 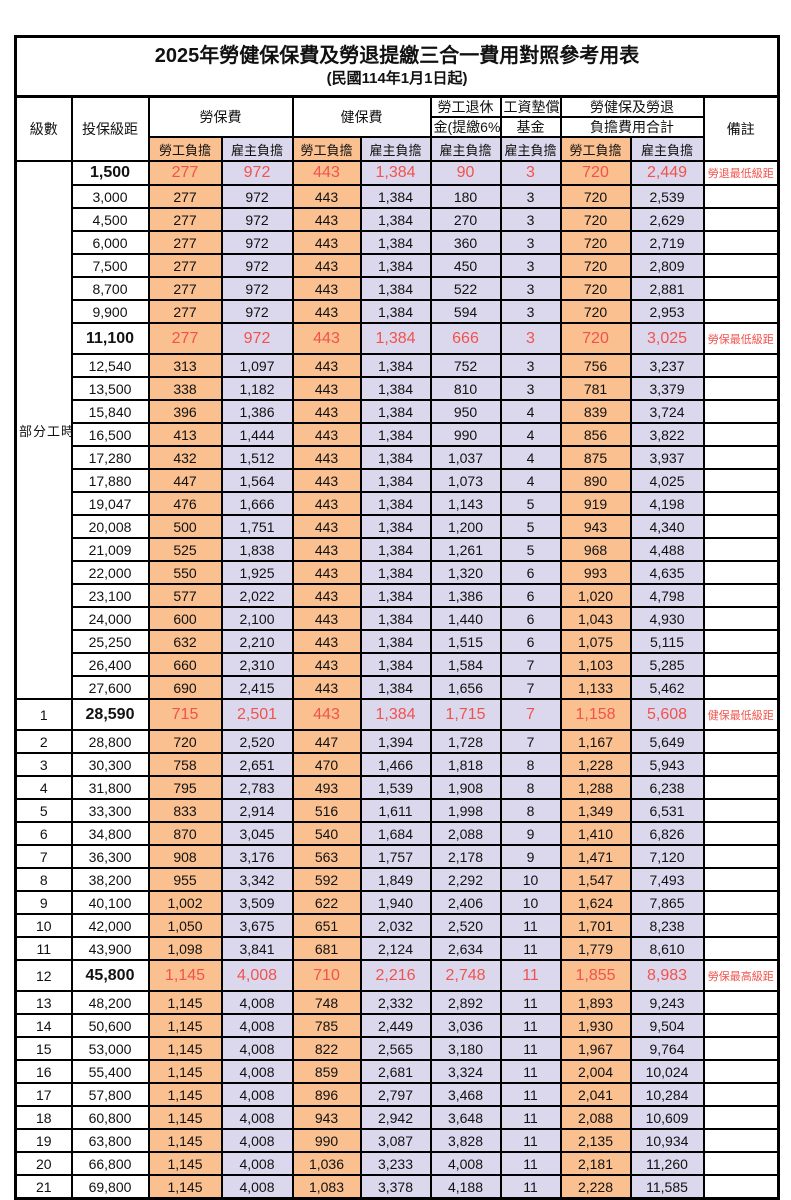 What do you see at coordinates (595, 787) in the screenshot?
I see `total-employee-cell: 1,288` at bounding box center [595, 787].